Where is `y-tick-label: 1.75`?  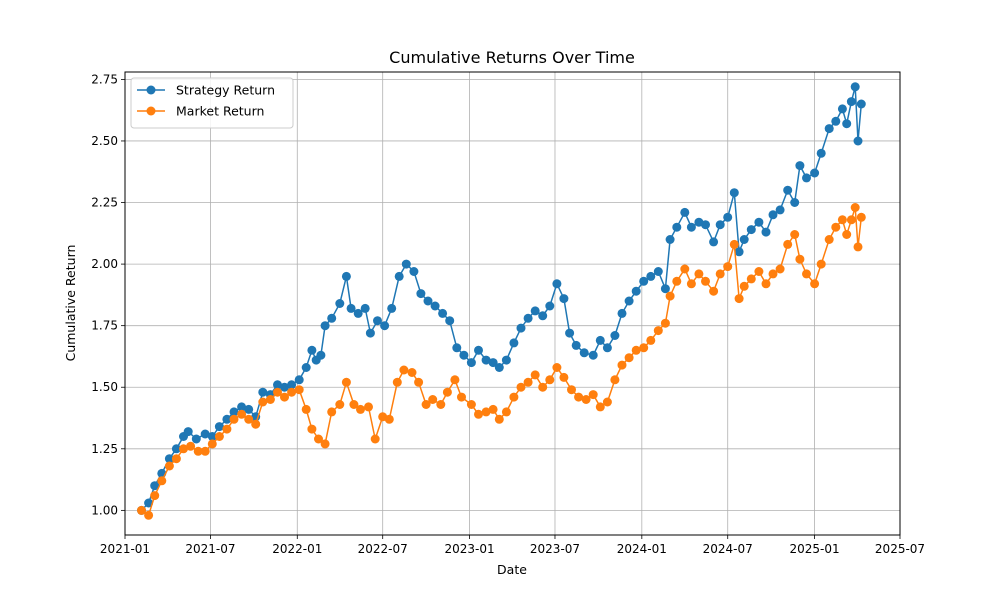
y-tick-label: 1.75 is located at coordinates (104, 326).